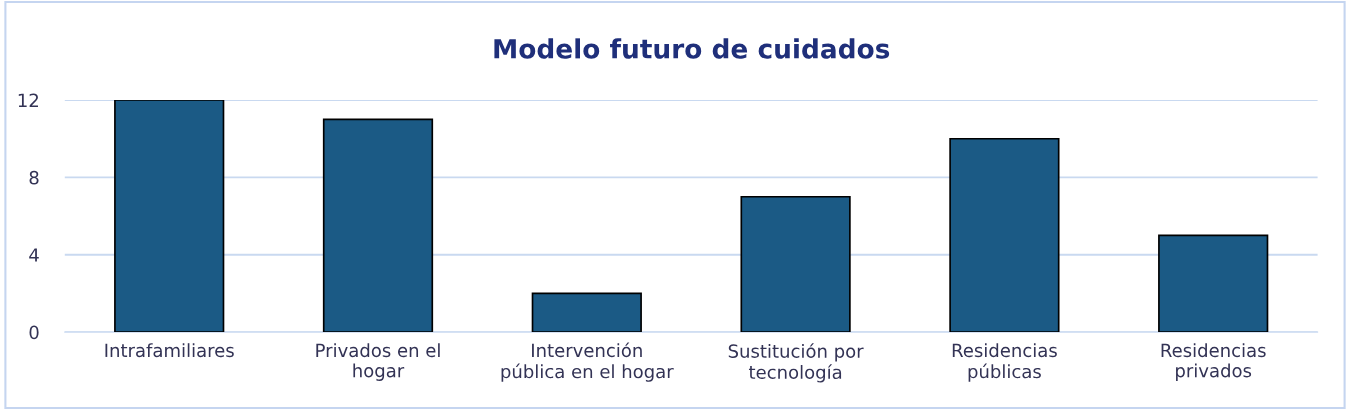  Describe the element at coordinates (692, 48) in the screenshot. I see `chart-title: Modelo futuro de cuidados` at that location.